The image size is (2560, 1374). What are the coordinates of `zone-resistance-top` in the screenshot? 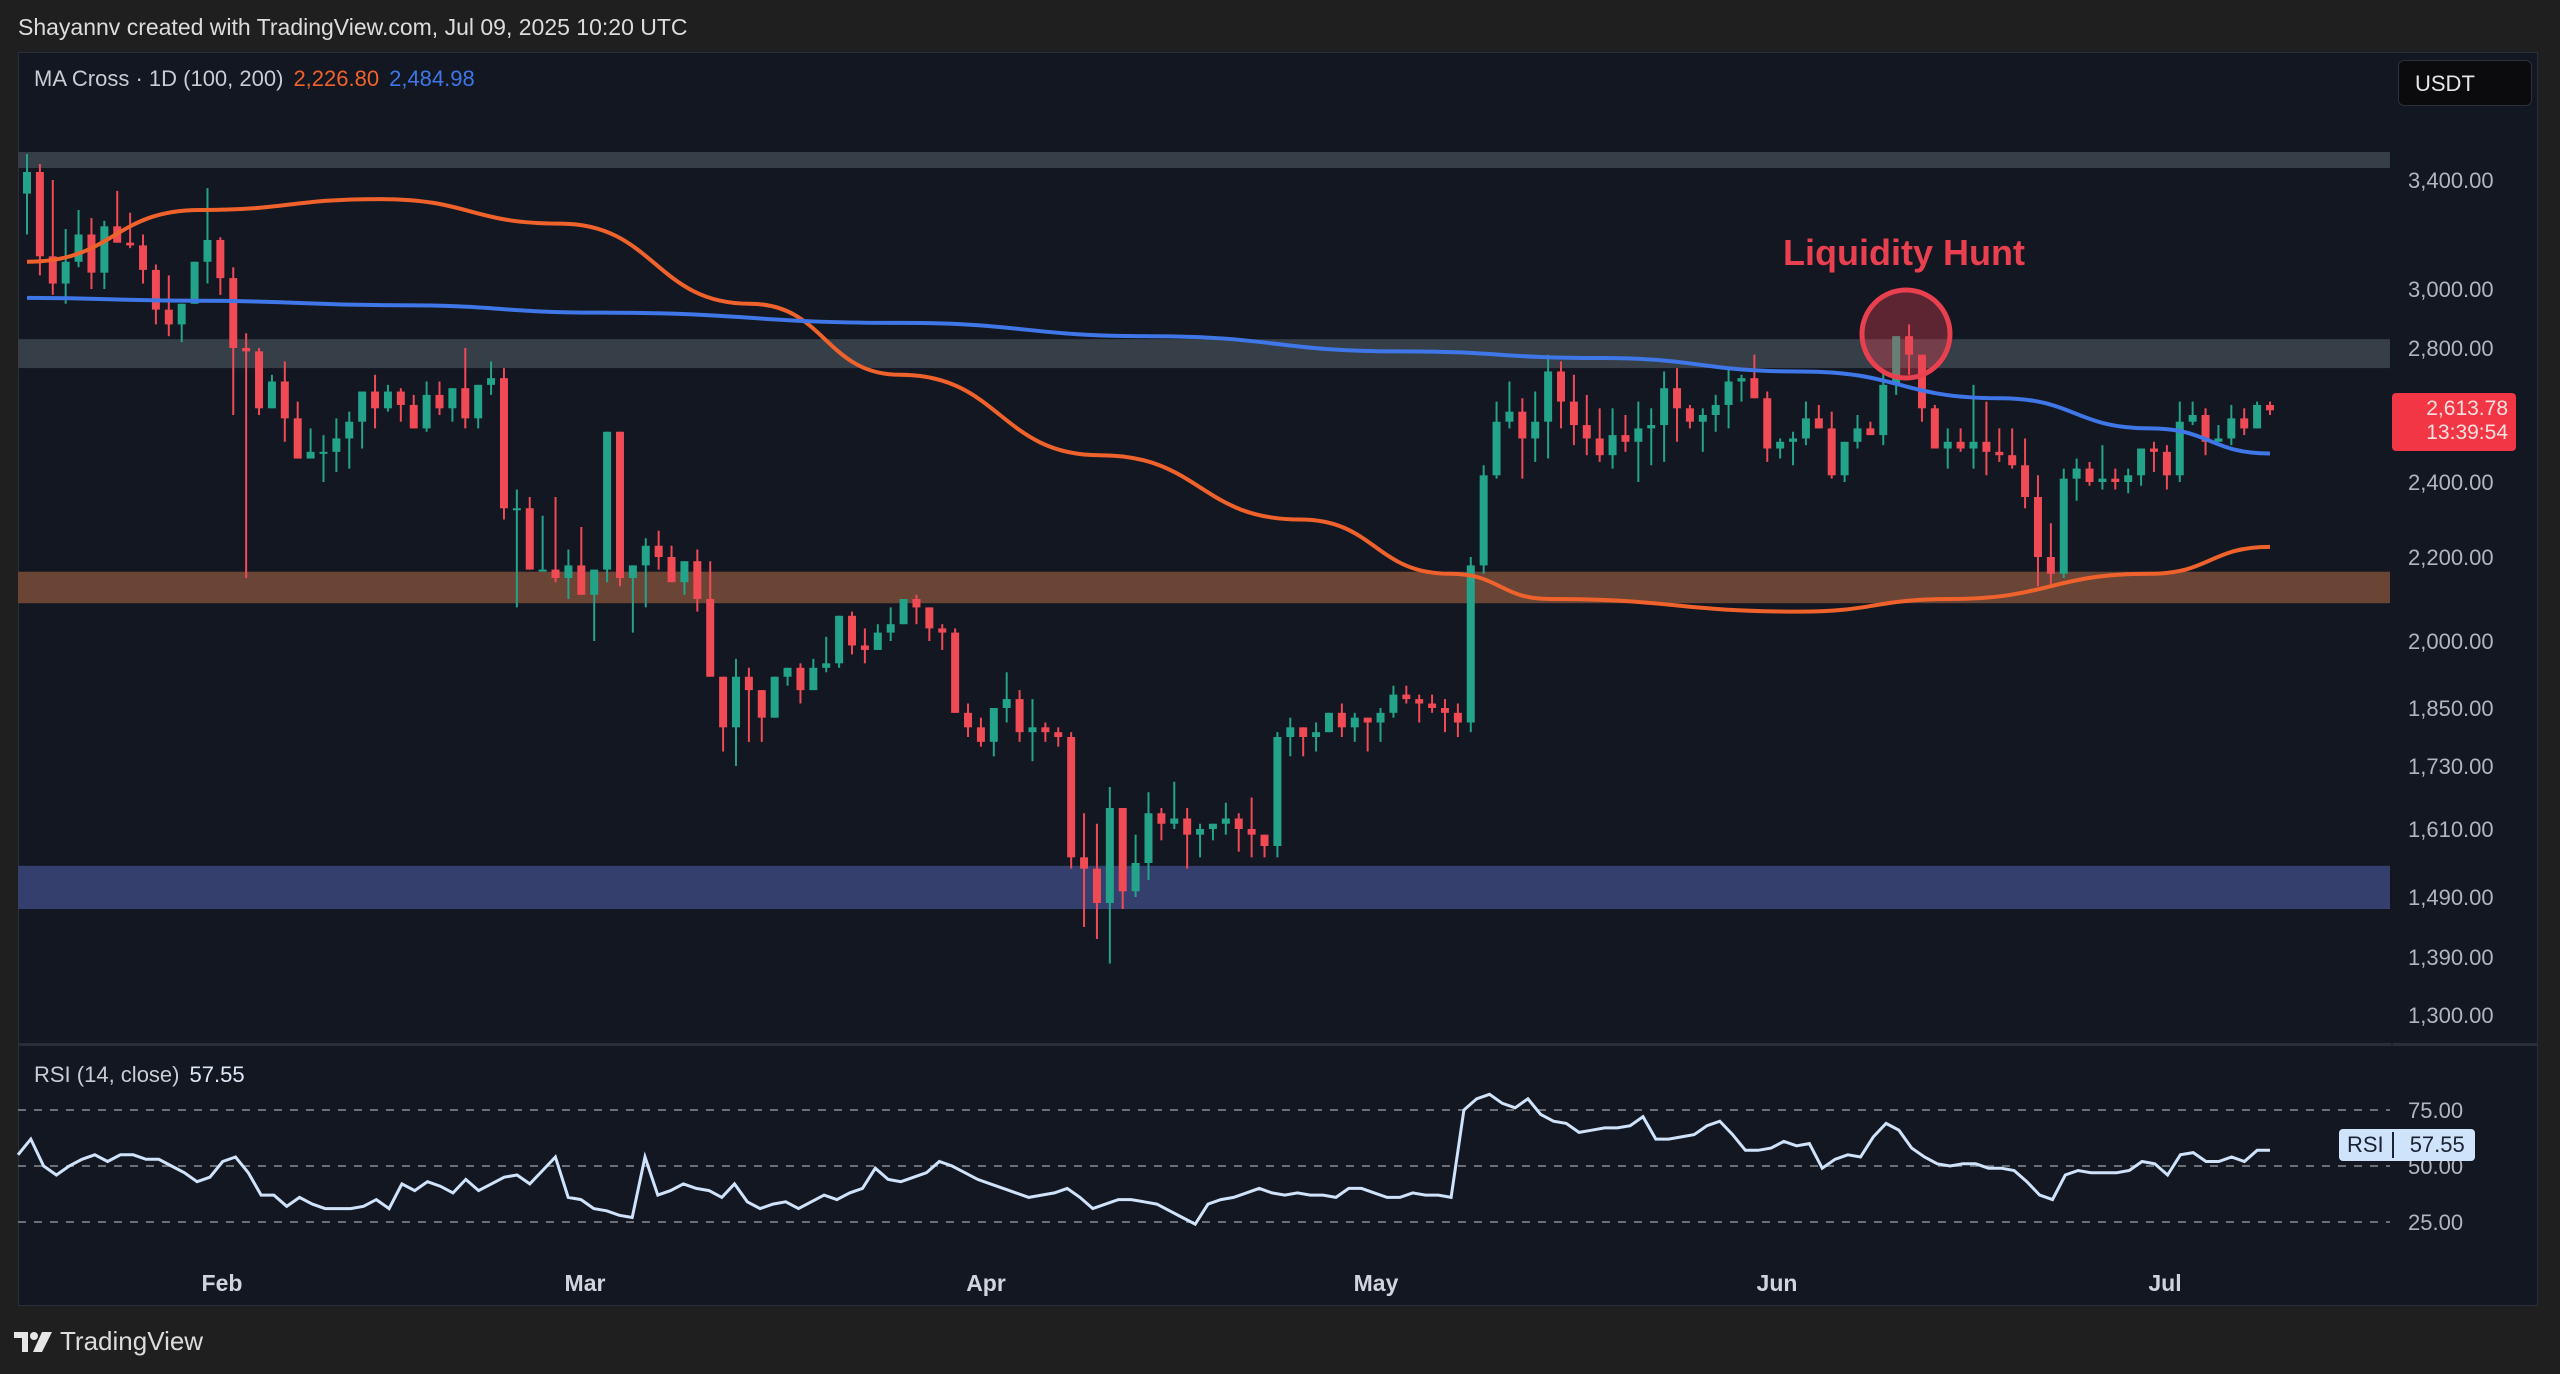 It's located at (1204, 160).